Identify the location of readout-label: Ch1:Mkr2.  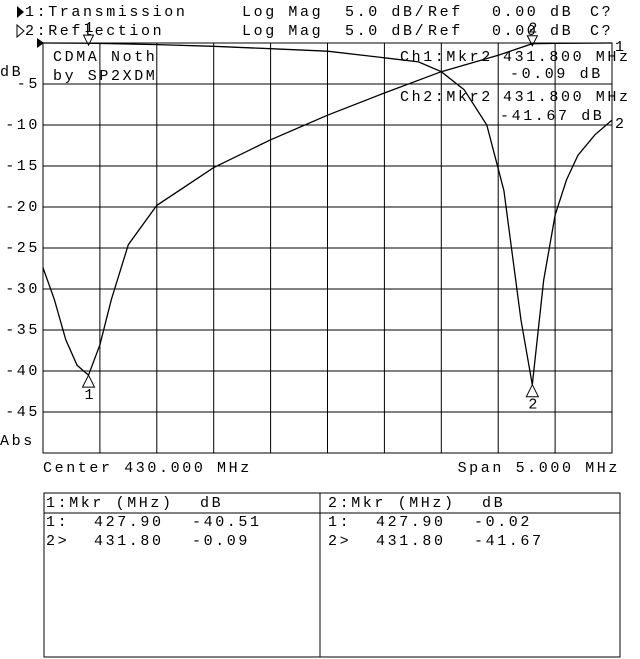
(446, 57).